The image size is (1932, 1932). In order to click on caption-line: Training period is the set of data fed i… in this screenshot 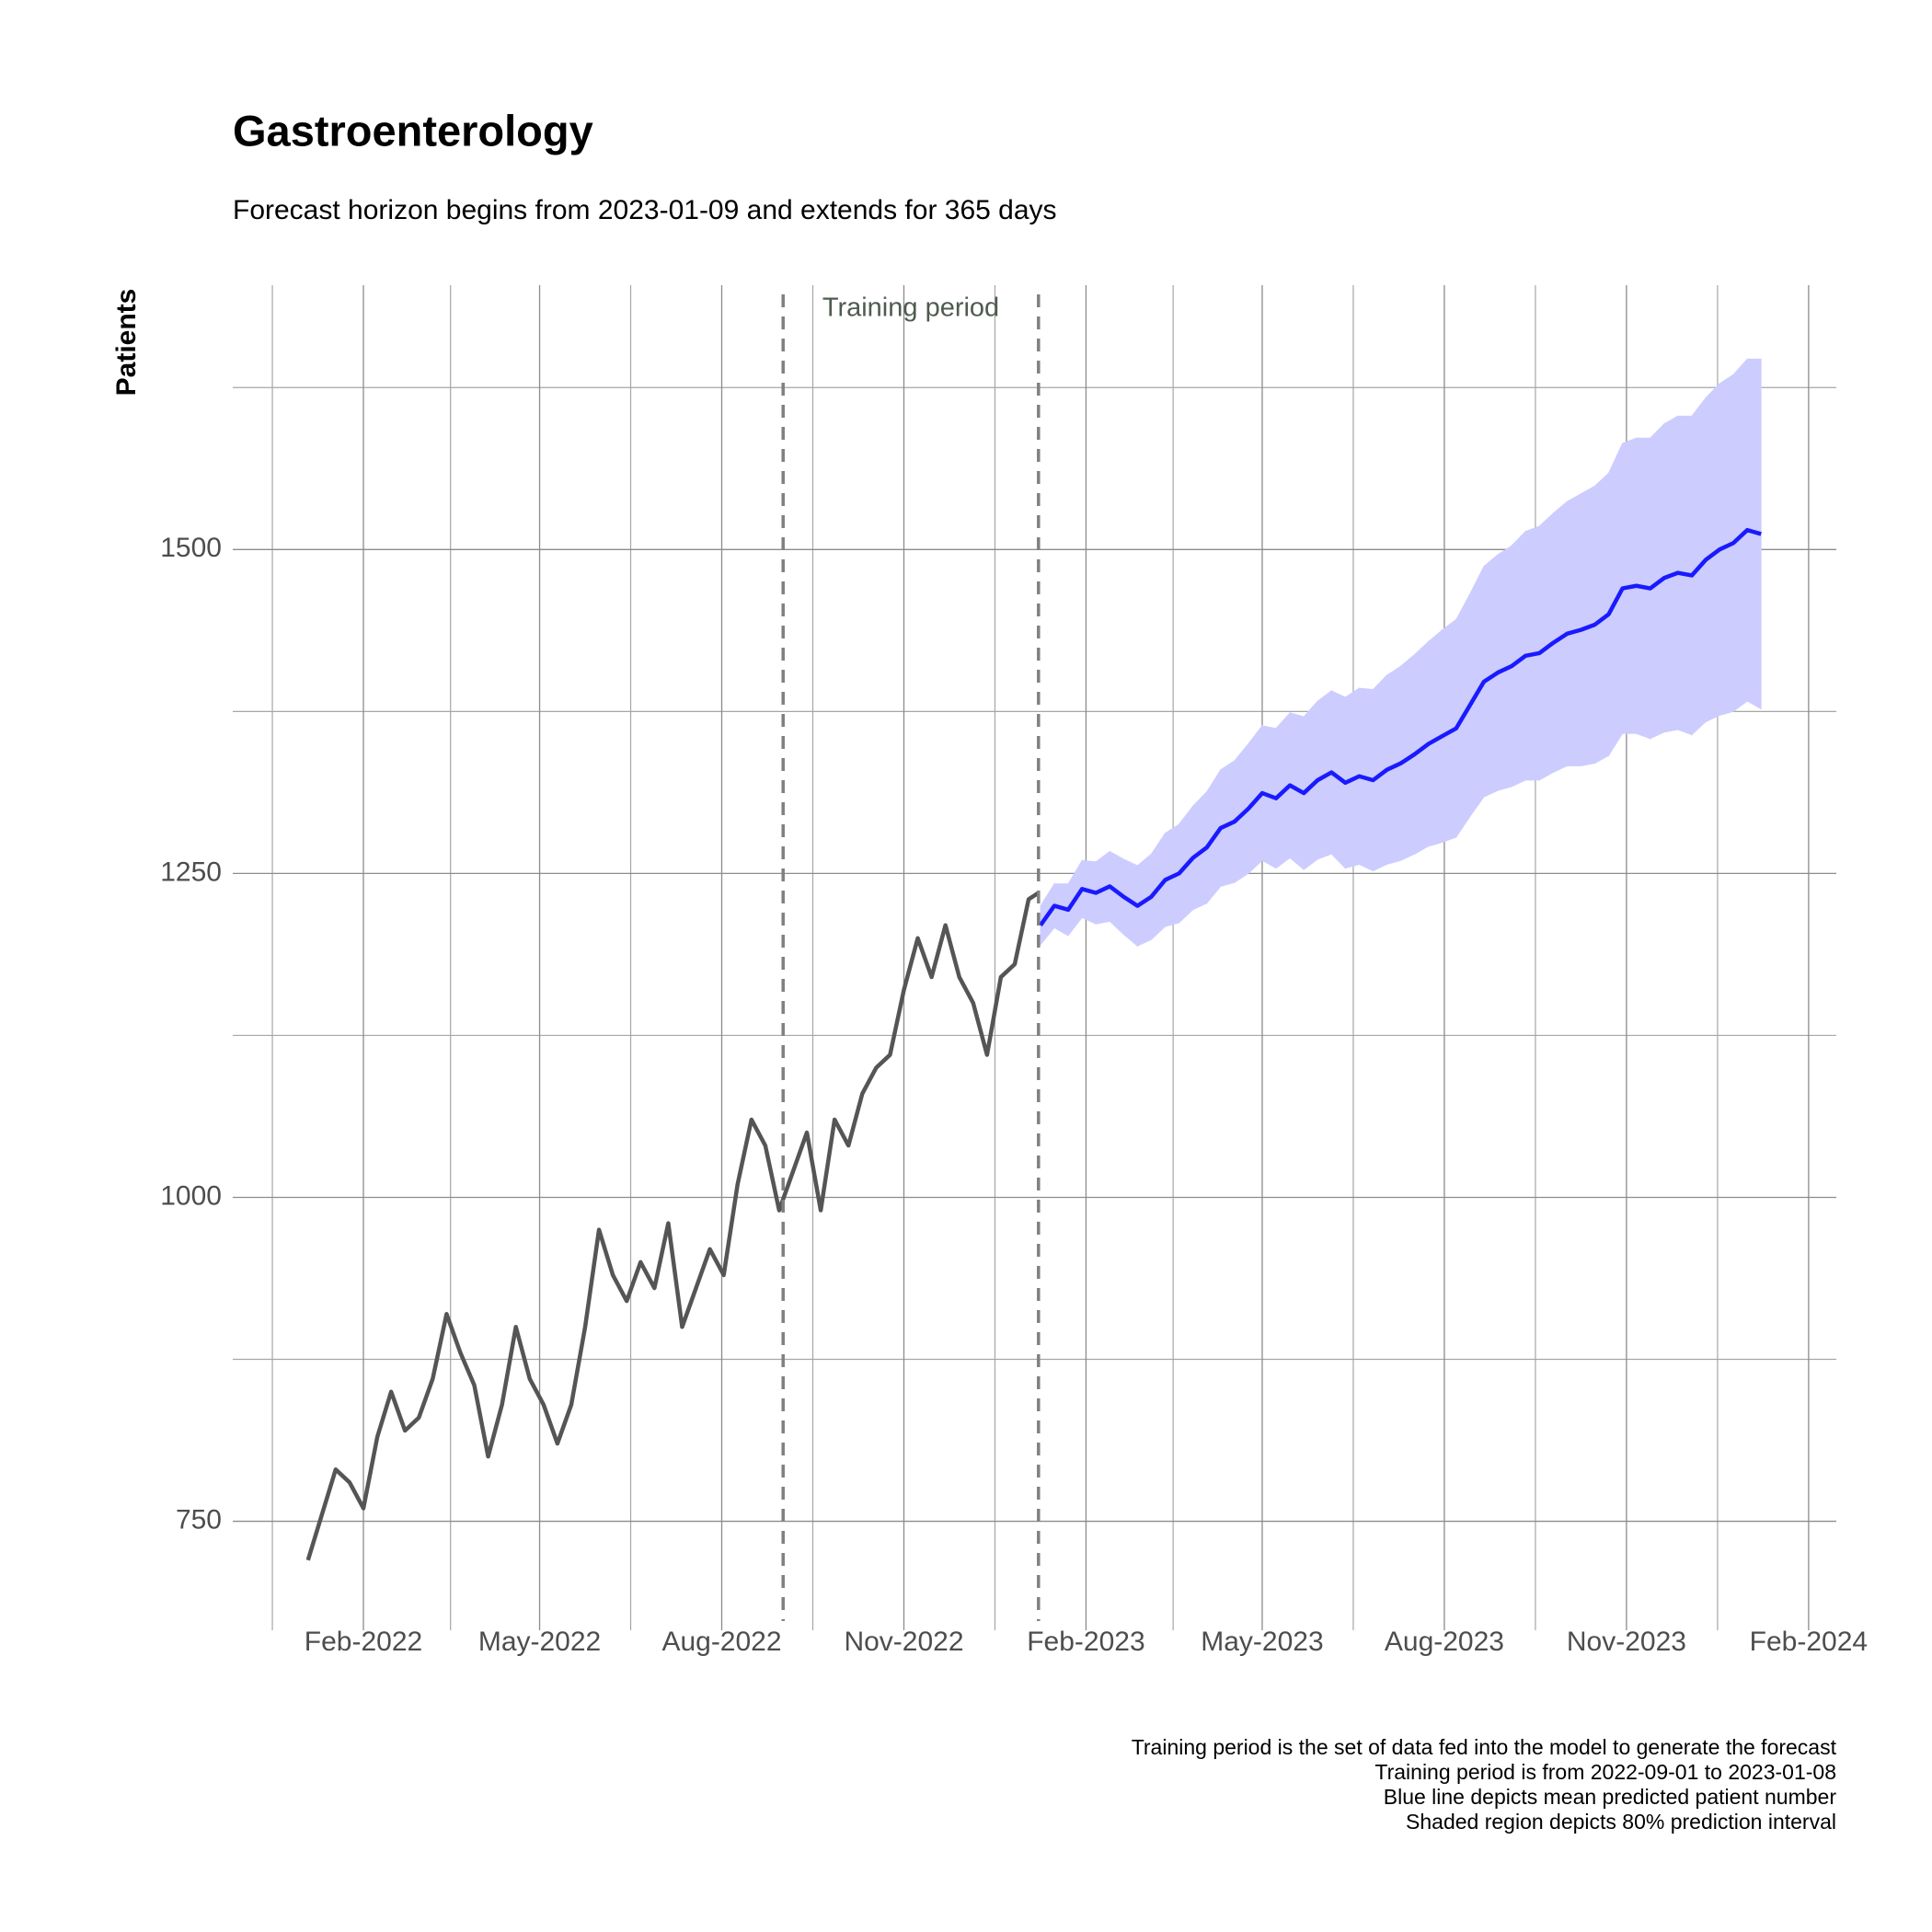, I will do `click(1484, 1747)`.